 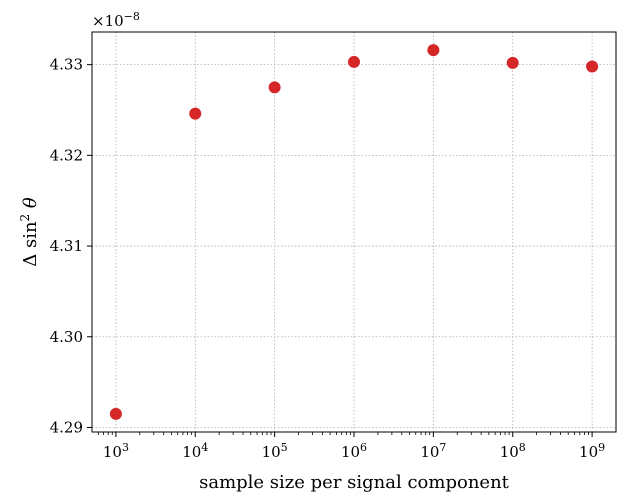 What do you see at coordinates (132, 16) in the screenshot?
I see `y-multiplier-exponent: −8` at bounding box center [132, 16].